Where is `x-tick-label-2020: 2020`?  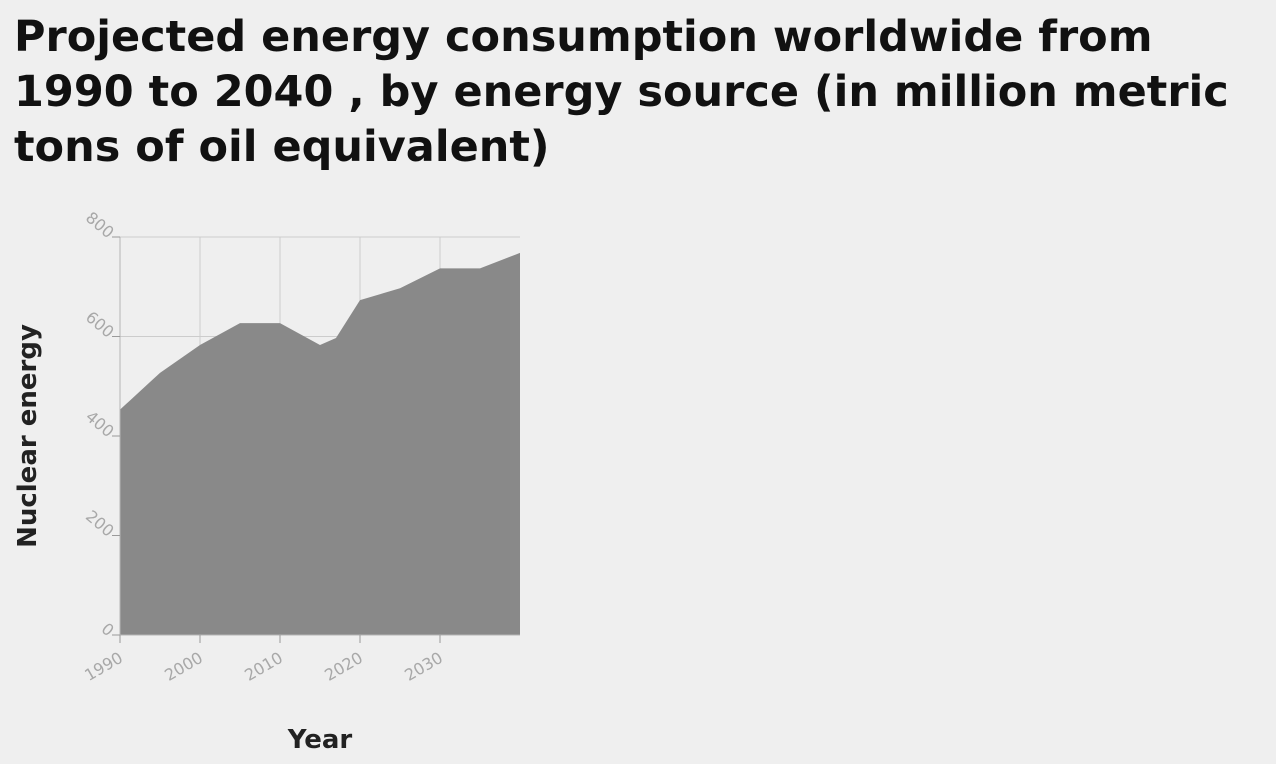 x-tick-label-2020: 2020 is located at coordinates (343, 666).